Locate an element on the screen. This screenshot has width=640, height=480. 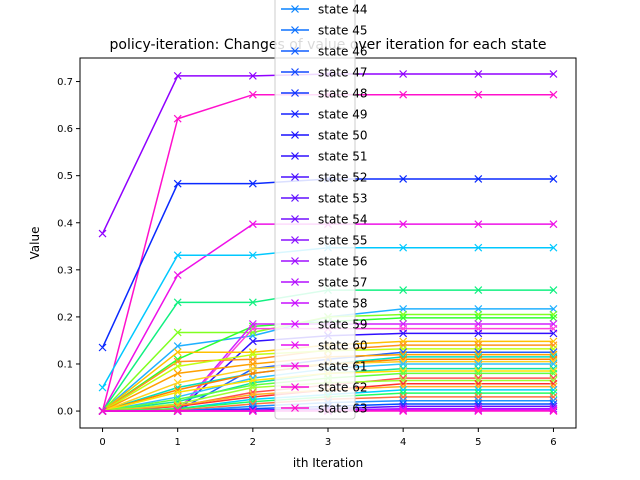
y-tick-label: 0.6 is located at coordinates (65, 129).